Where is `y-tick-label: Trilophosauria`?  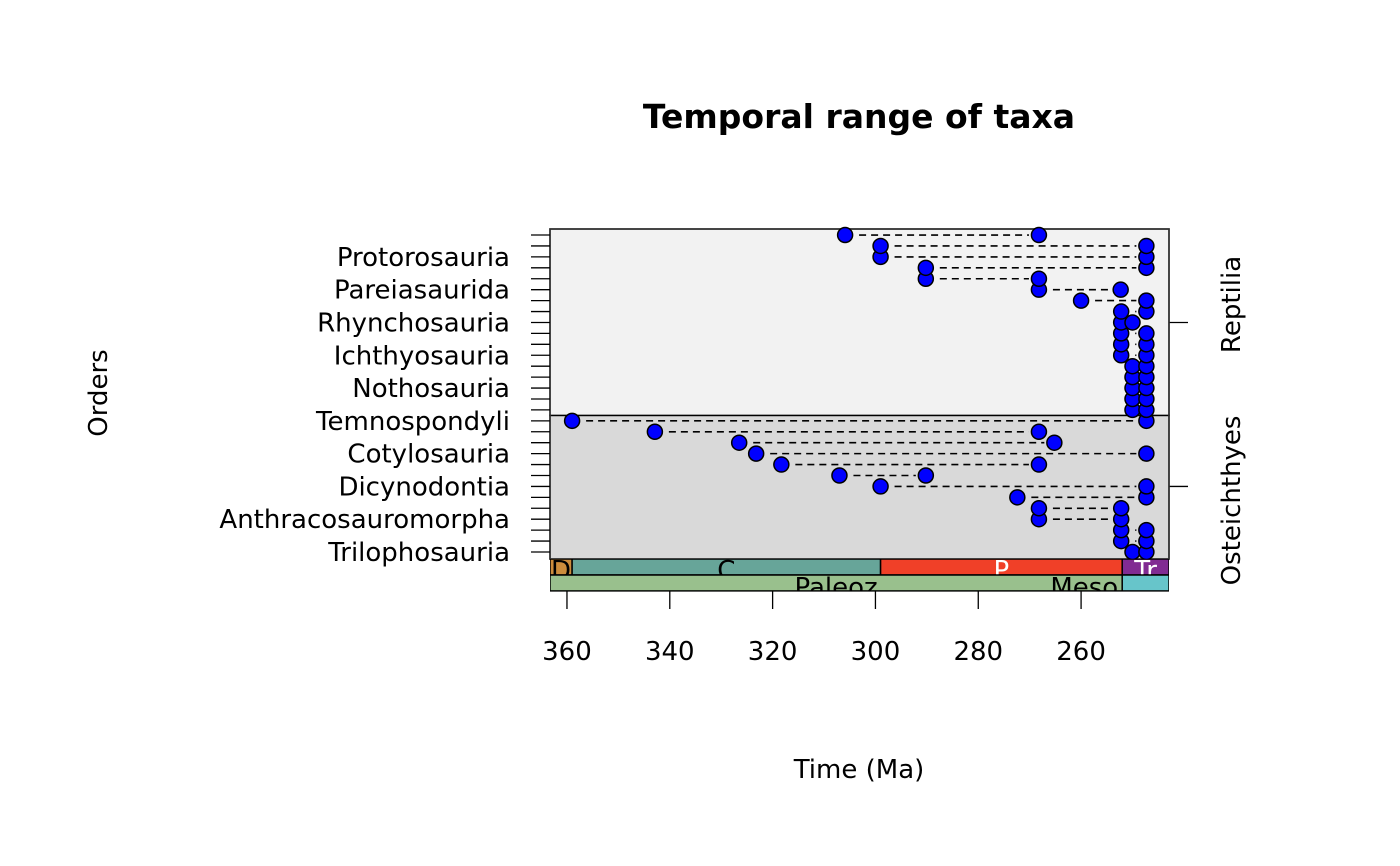 y-tick-label: Trilophosauria is located at coordinates (418, 553).